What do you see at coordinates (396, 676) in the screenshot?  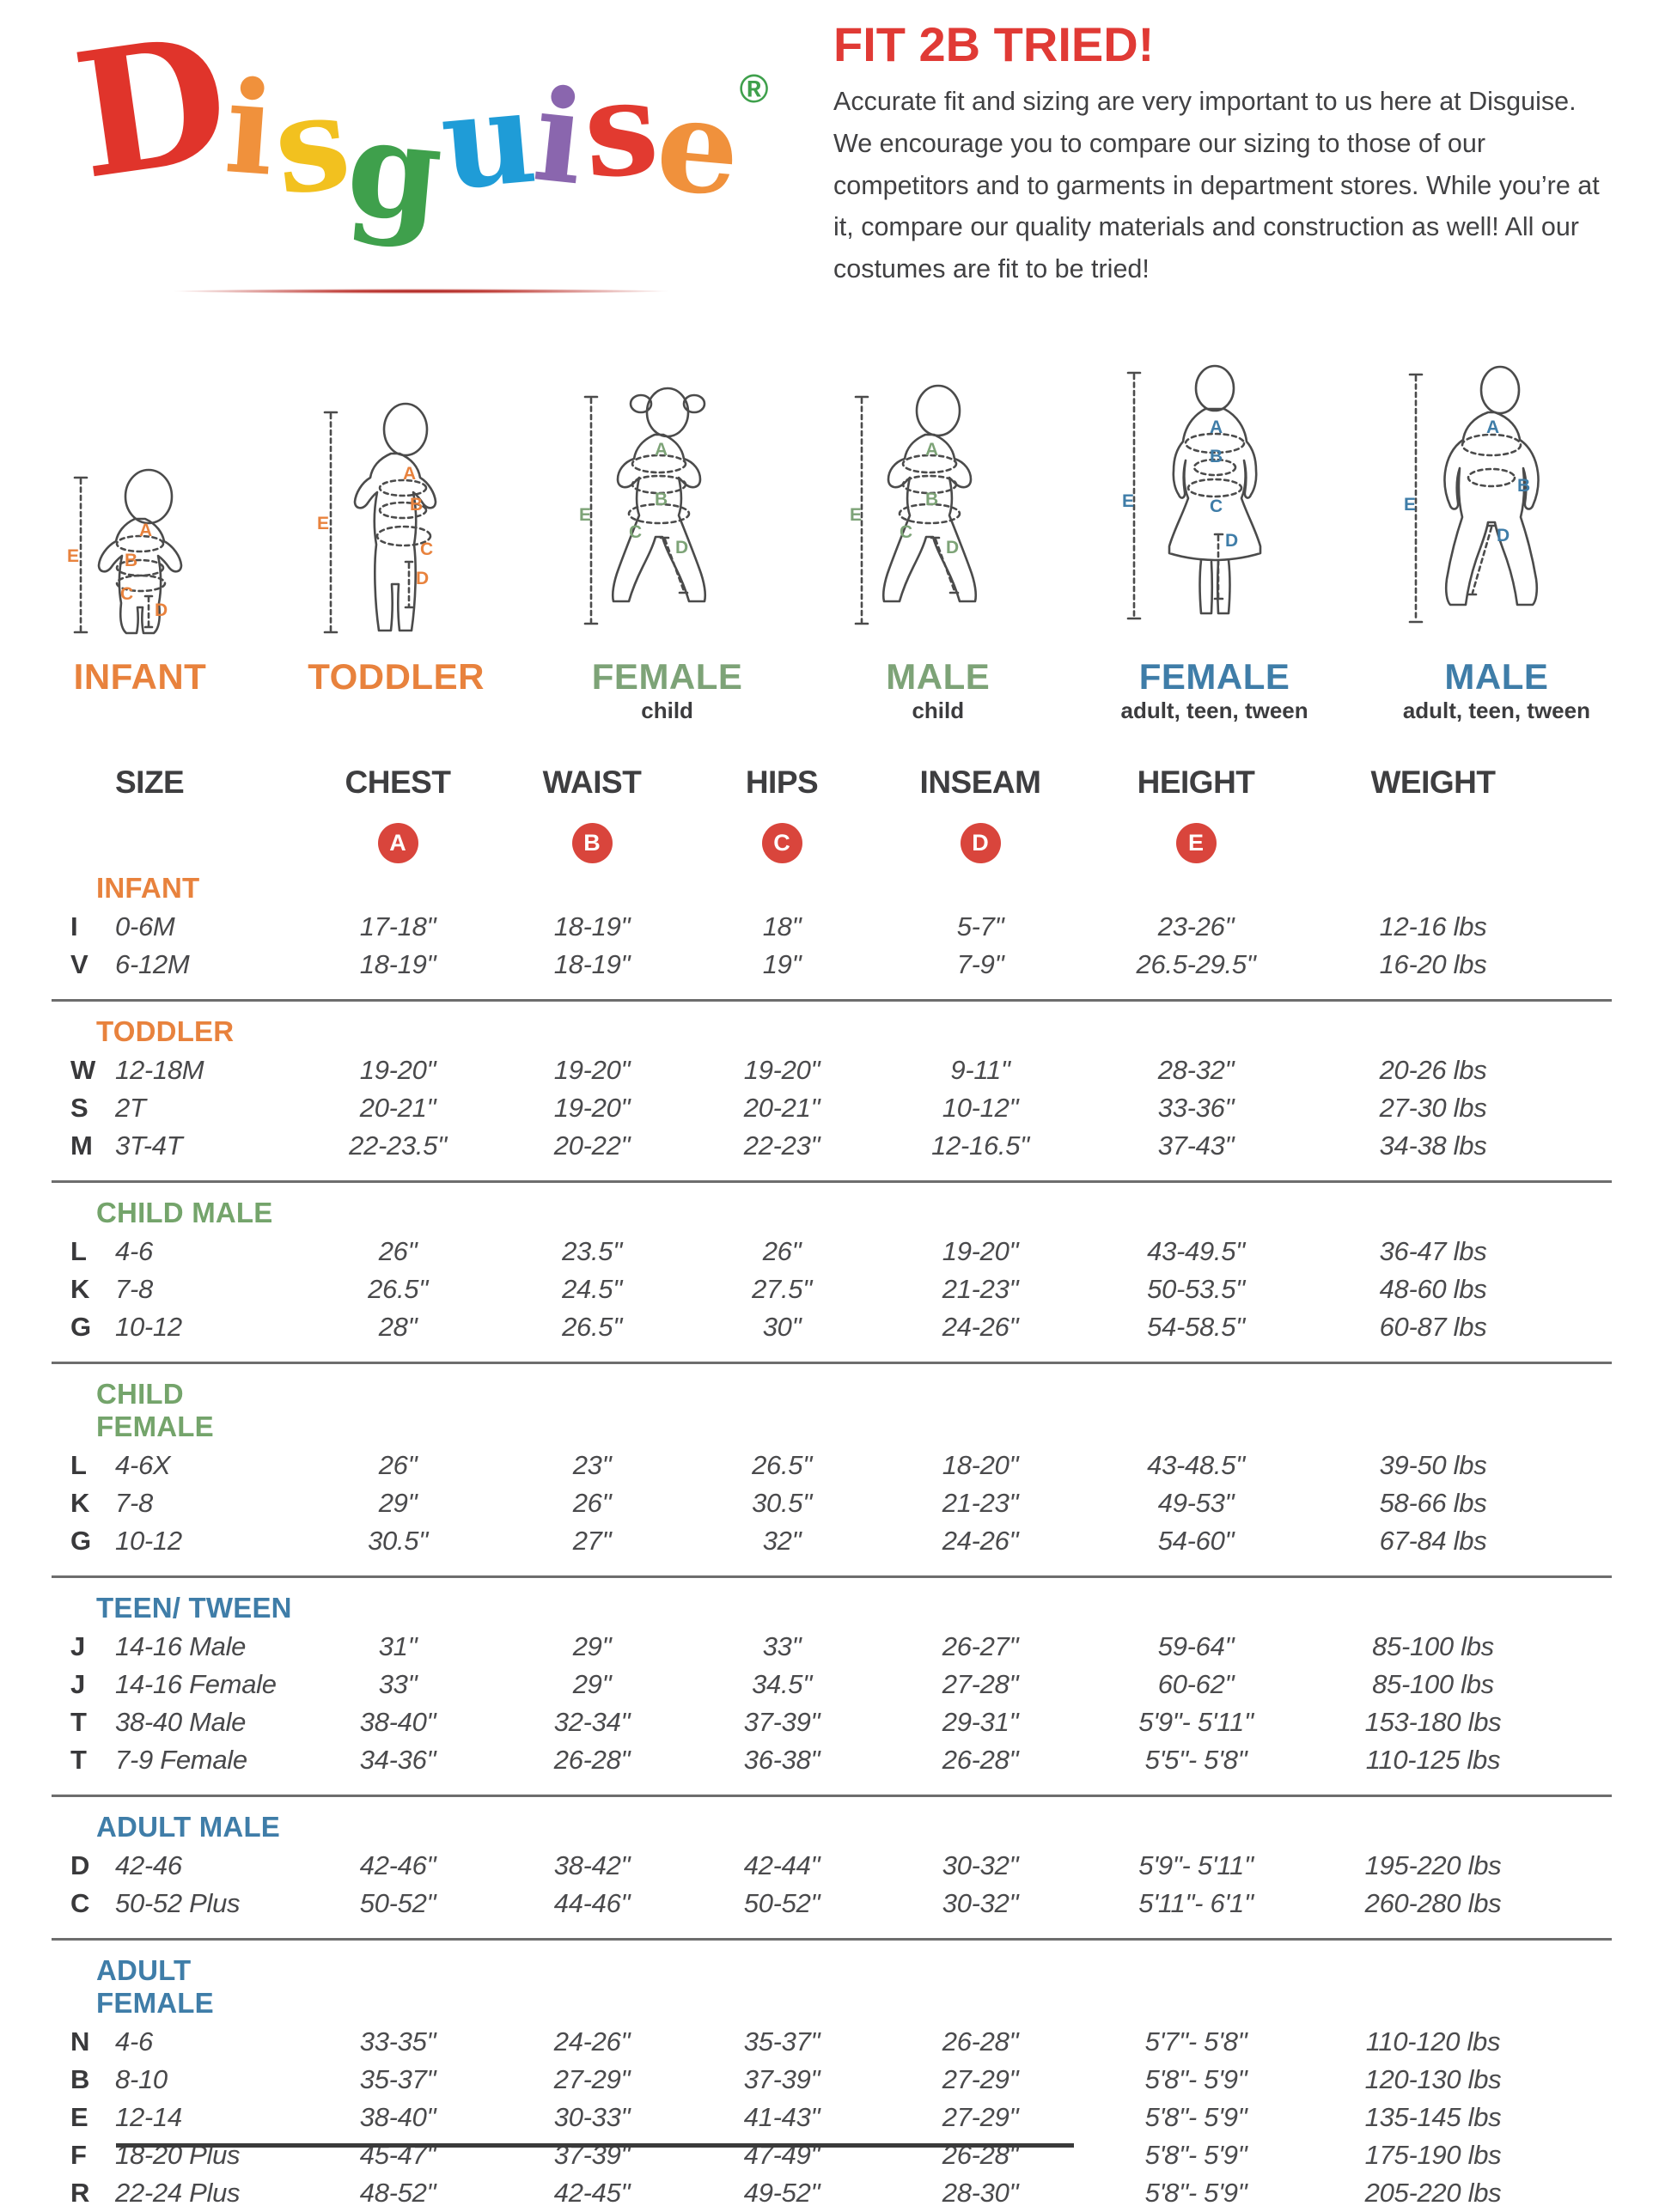 I see `figure-title: TODDLER` at bounding box center [396, 676].